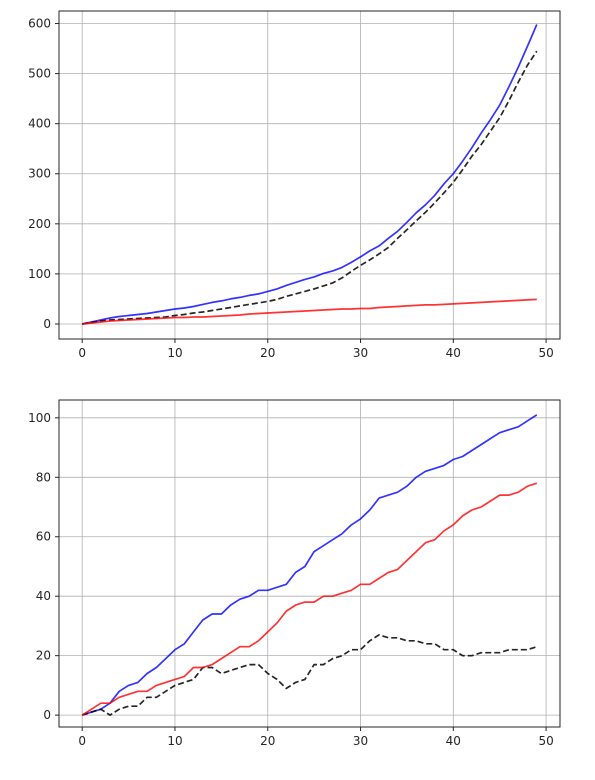 This screenshot has height=780, width=595. Describe the element at coordinates (39, 174) in the screenshot. I see `y-tick-label: 300` at that location.